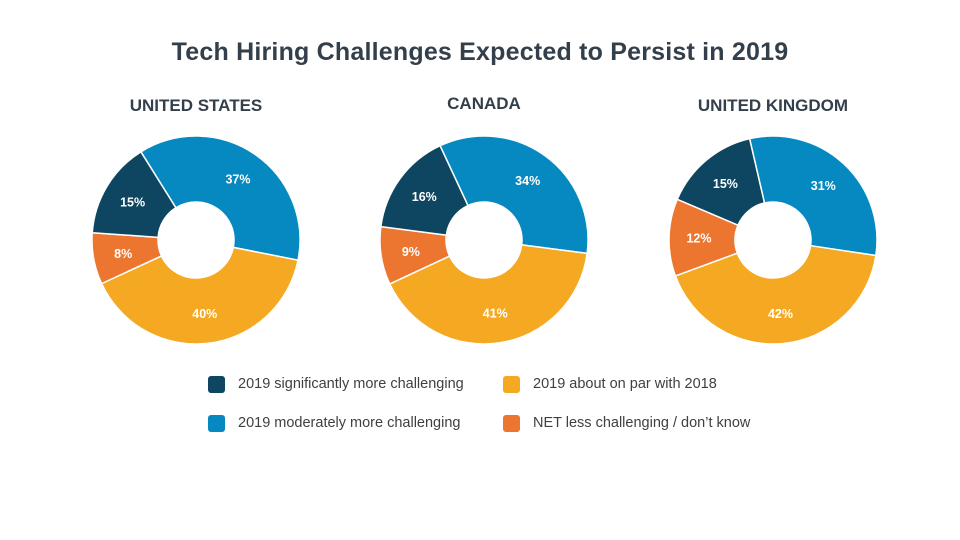 The height and width of the screenshot is (540, 960). What do you see at coordinates (237, 180) in the screenshot?
I see `slice-data-label: 37%` at bounding box center [237, 180].